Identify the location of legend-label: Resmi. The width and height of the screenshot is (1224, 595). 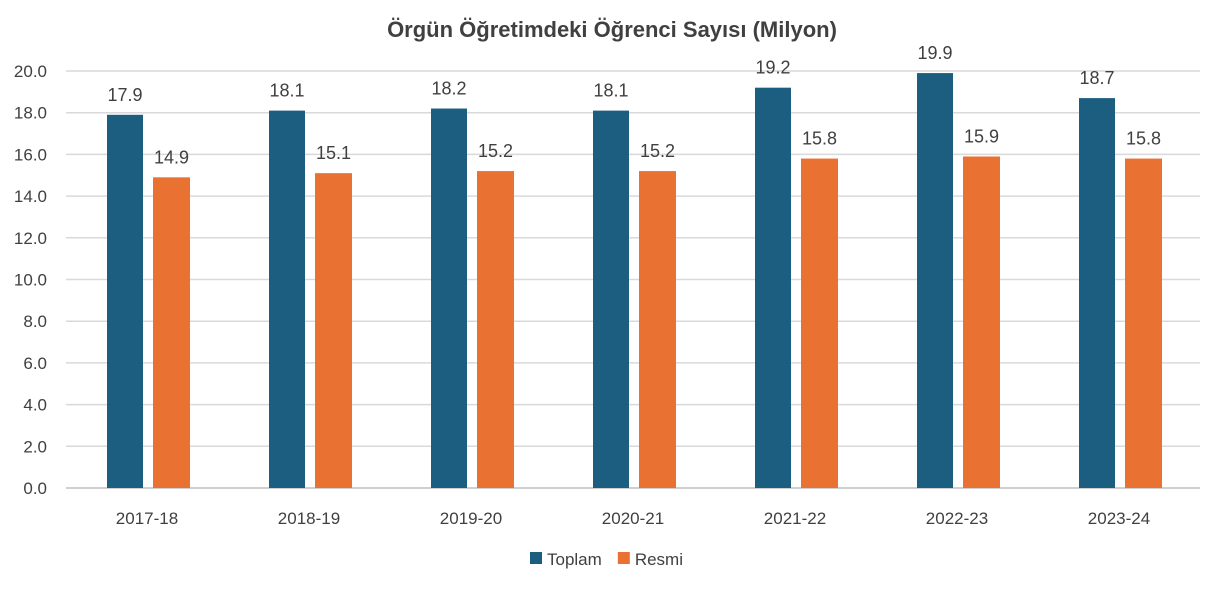
(659, 559).